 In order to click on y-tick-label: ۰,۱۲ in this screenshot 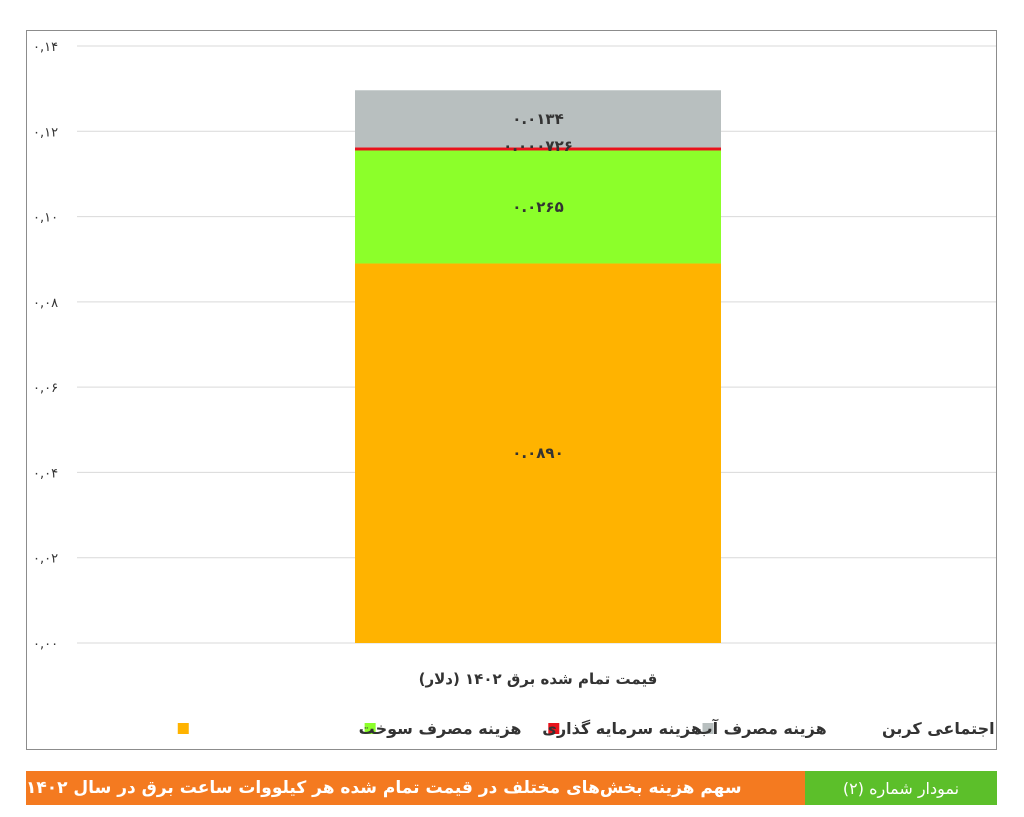, I will do `click(45, 132)`.